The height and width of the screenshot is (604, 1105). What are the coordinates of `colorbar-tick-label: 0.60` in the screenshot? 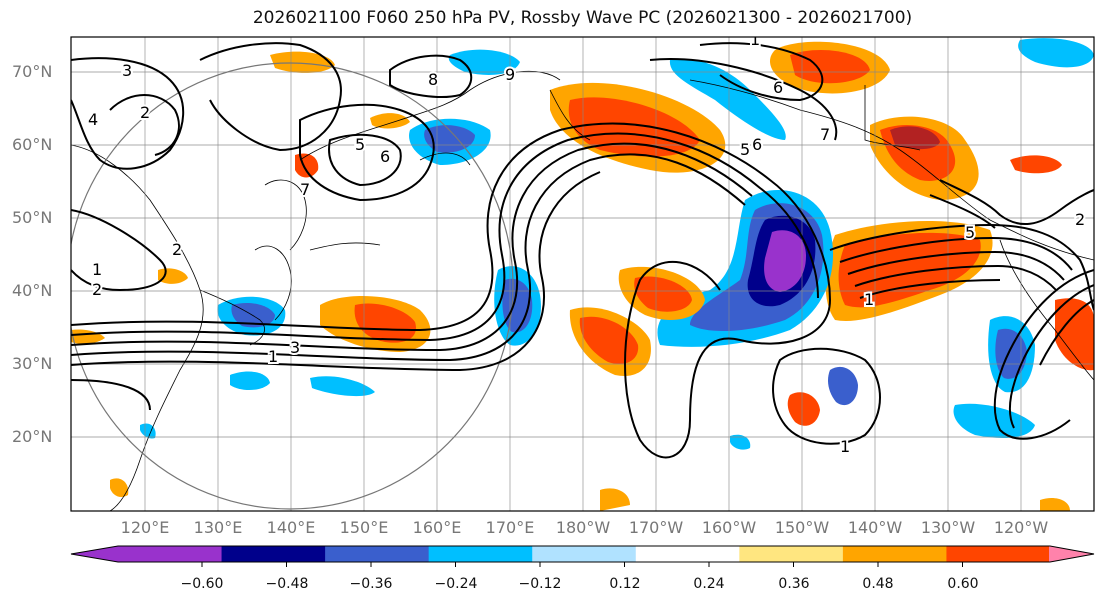 It's located at (963, 584).